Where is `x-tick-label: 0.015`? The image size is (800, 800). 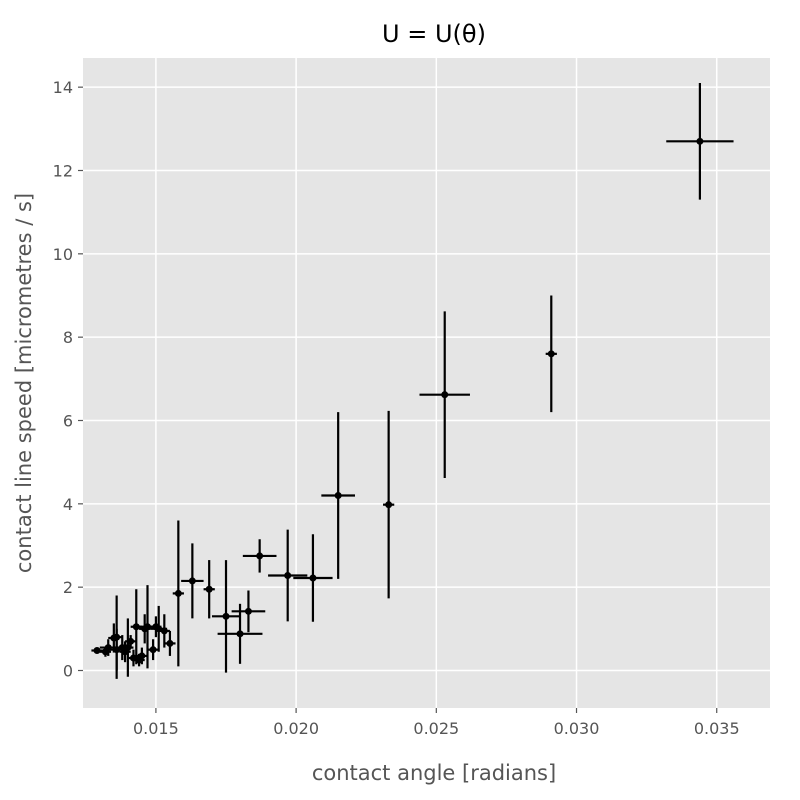 x-tick-label: 0.015 is located at coordinates (156, 728).